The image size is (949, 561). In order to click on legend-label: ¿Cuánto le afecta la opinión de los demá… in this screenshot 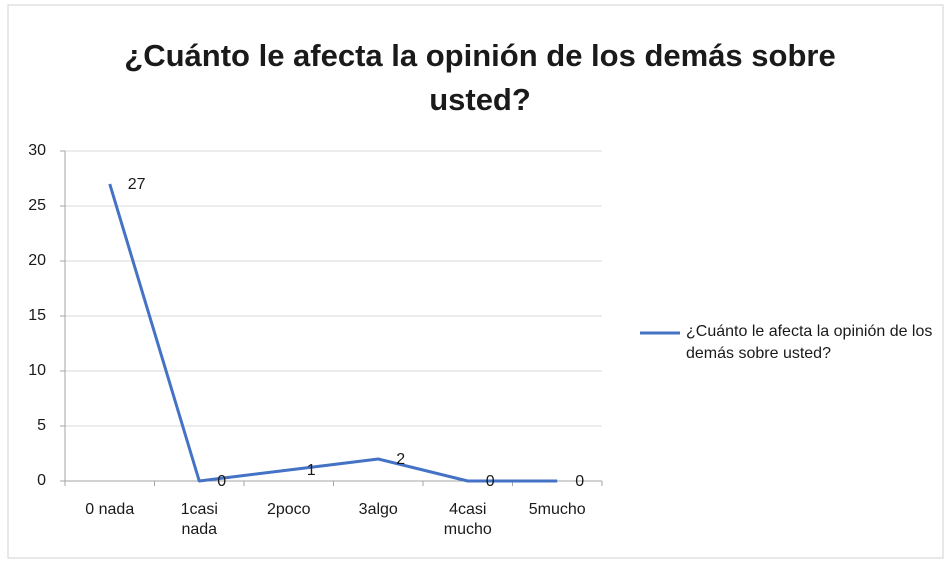, I will do `click(809, 342)`.